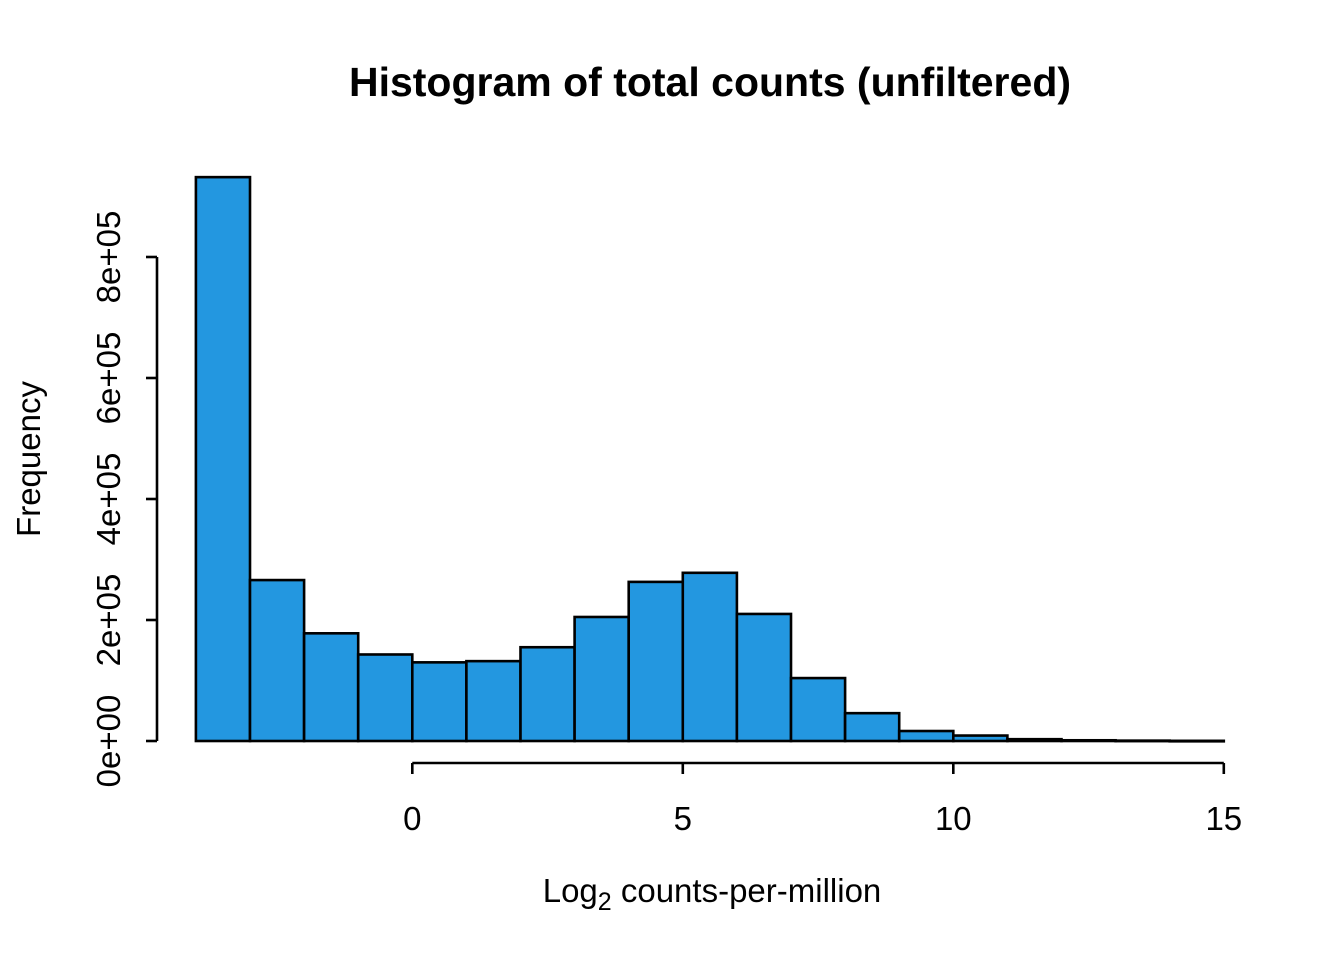 This screenshot has width=1344, height=960. Describe the element at coordinates (28, 459) in the screenshot. I see `y-axis-label: Frequency` at that location.